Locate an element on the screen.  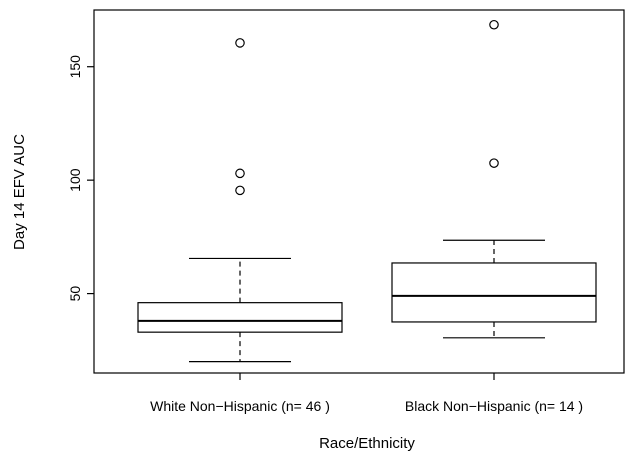
y-axis: 50 100 150 is located at coordinates (80, 178).